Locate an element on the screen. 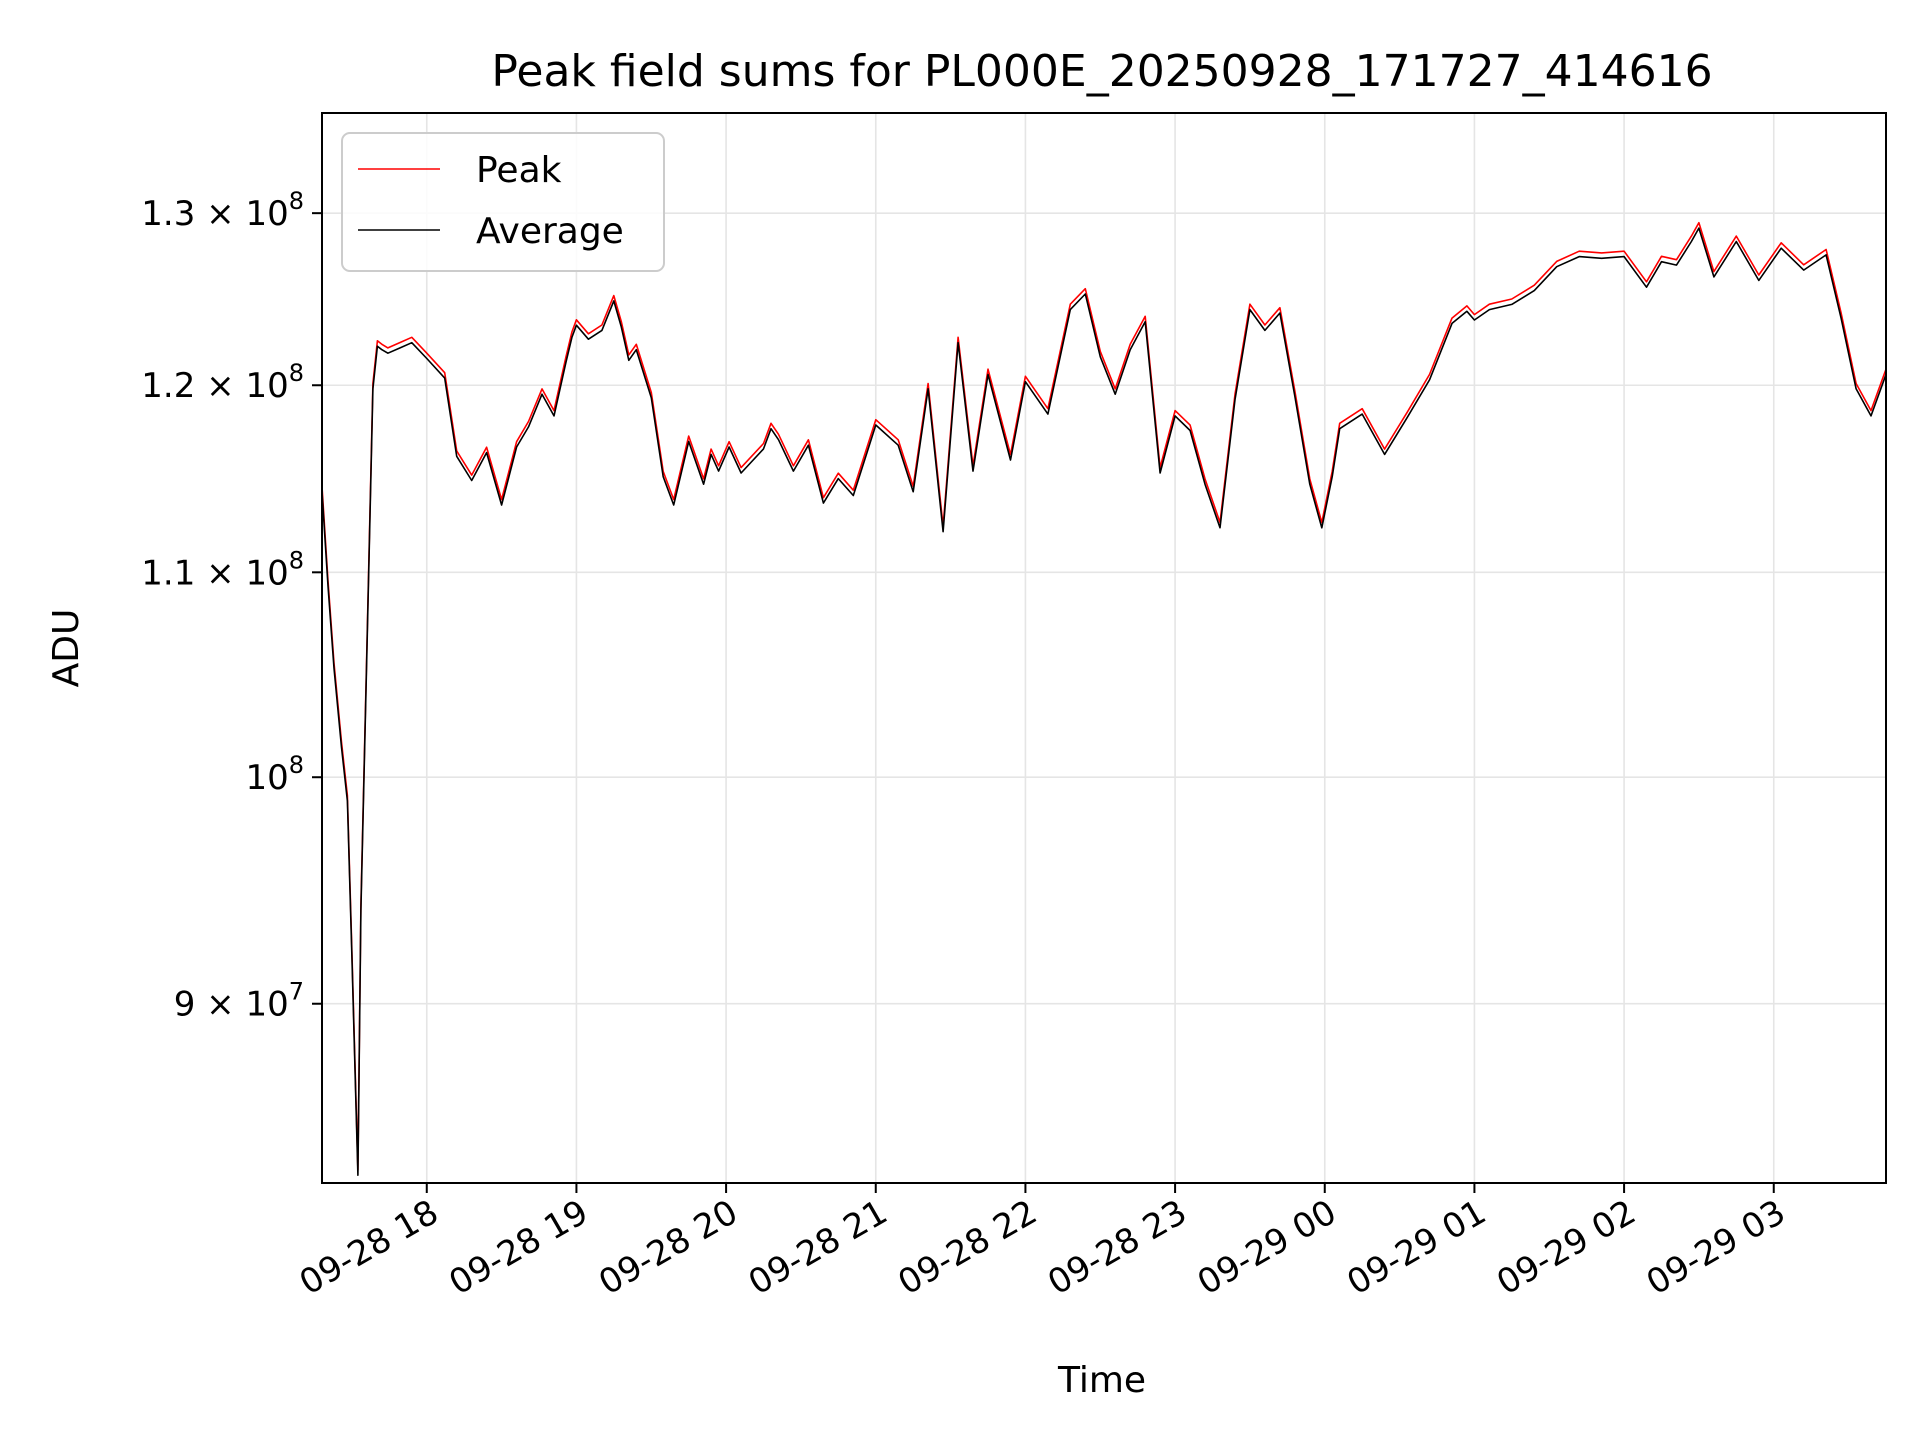 Image resolution: width=1920 pixels, height=1440 pixels. x-tick-label: 09-28 21 is located at coordinates (818, 1247).